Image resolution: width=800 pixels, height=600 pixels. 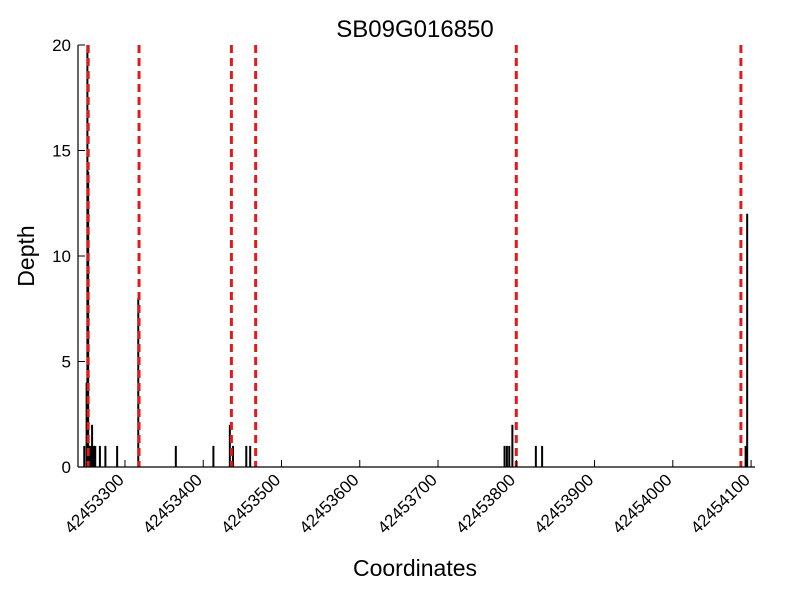 I want to click on x-tick-label: 42454000, so click(x=642, y=503).